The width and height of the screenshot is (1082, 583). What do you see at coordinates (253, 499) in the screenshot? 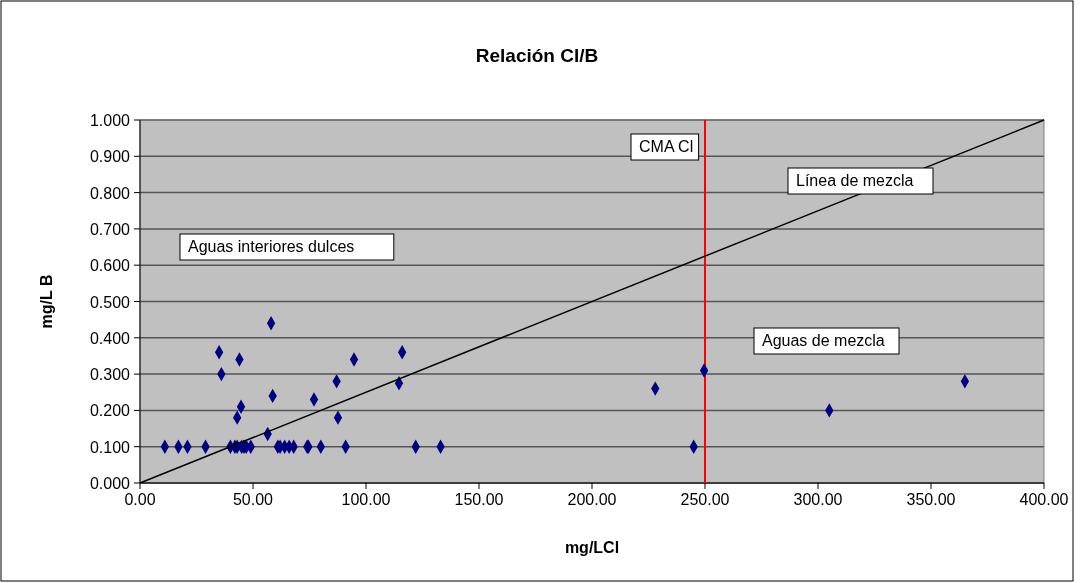
I see `x-tick-label: 50.00` at bounding box center [253, 499].